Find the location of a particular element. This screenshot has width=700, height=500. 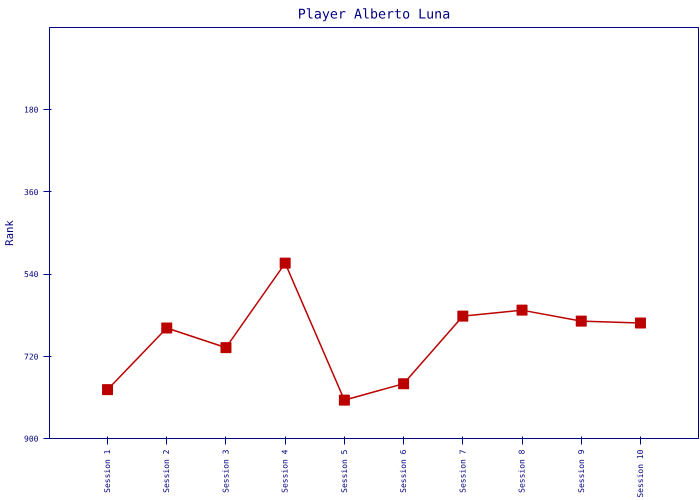

x-tick-label: Session 2 is located at coordinates (167, 471).